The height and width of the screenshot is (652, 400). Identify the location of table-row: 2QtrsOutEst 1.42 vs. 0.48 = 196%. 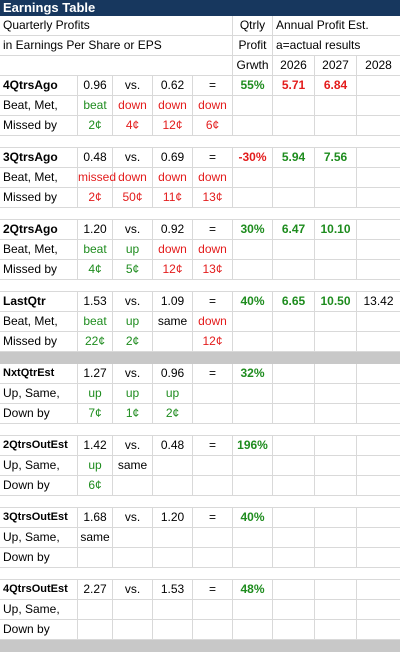
(200, 446).